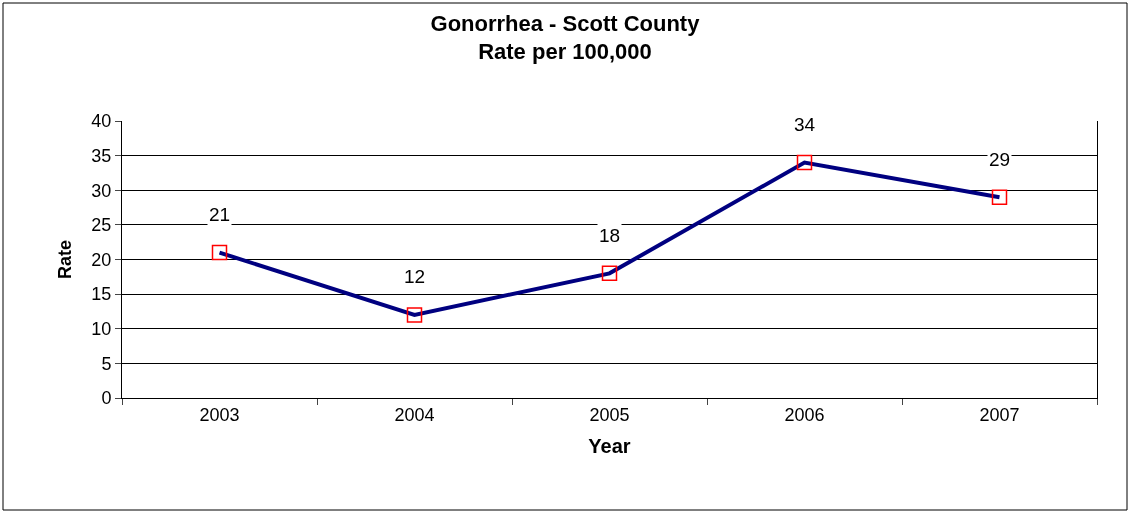 The height and width of the screenshot is (513, 1130). What do you see at coordinates (106, 398) in the screenshot?
I see `y-tick-label: 0` at bounding box center [106, 398].